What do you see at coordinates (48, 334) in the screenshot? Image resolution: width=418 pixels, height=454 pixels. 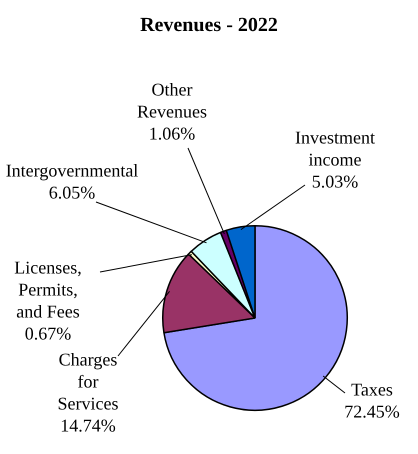 I see `data-label: 0.67%` at bounding box center [48, 334].